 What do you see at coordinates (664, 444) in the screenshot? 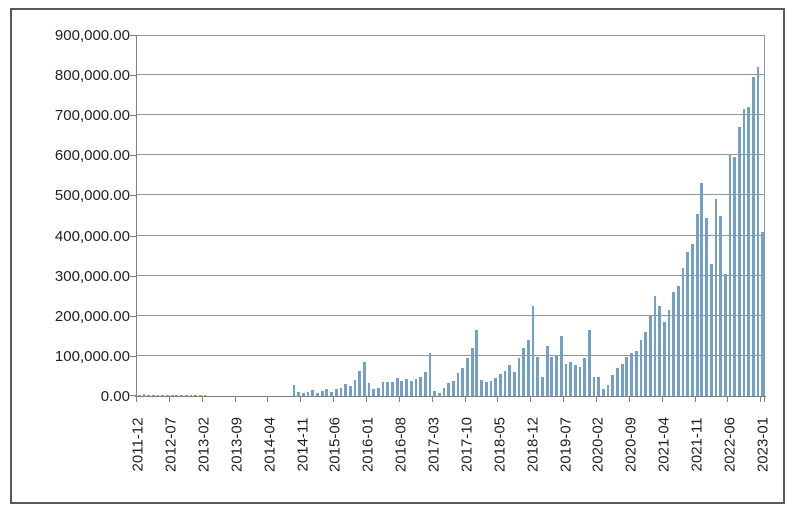
I see `x-axis-tick-label: 2021-04` at bounding box center [664, 444].